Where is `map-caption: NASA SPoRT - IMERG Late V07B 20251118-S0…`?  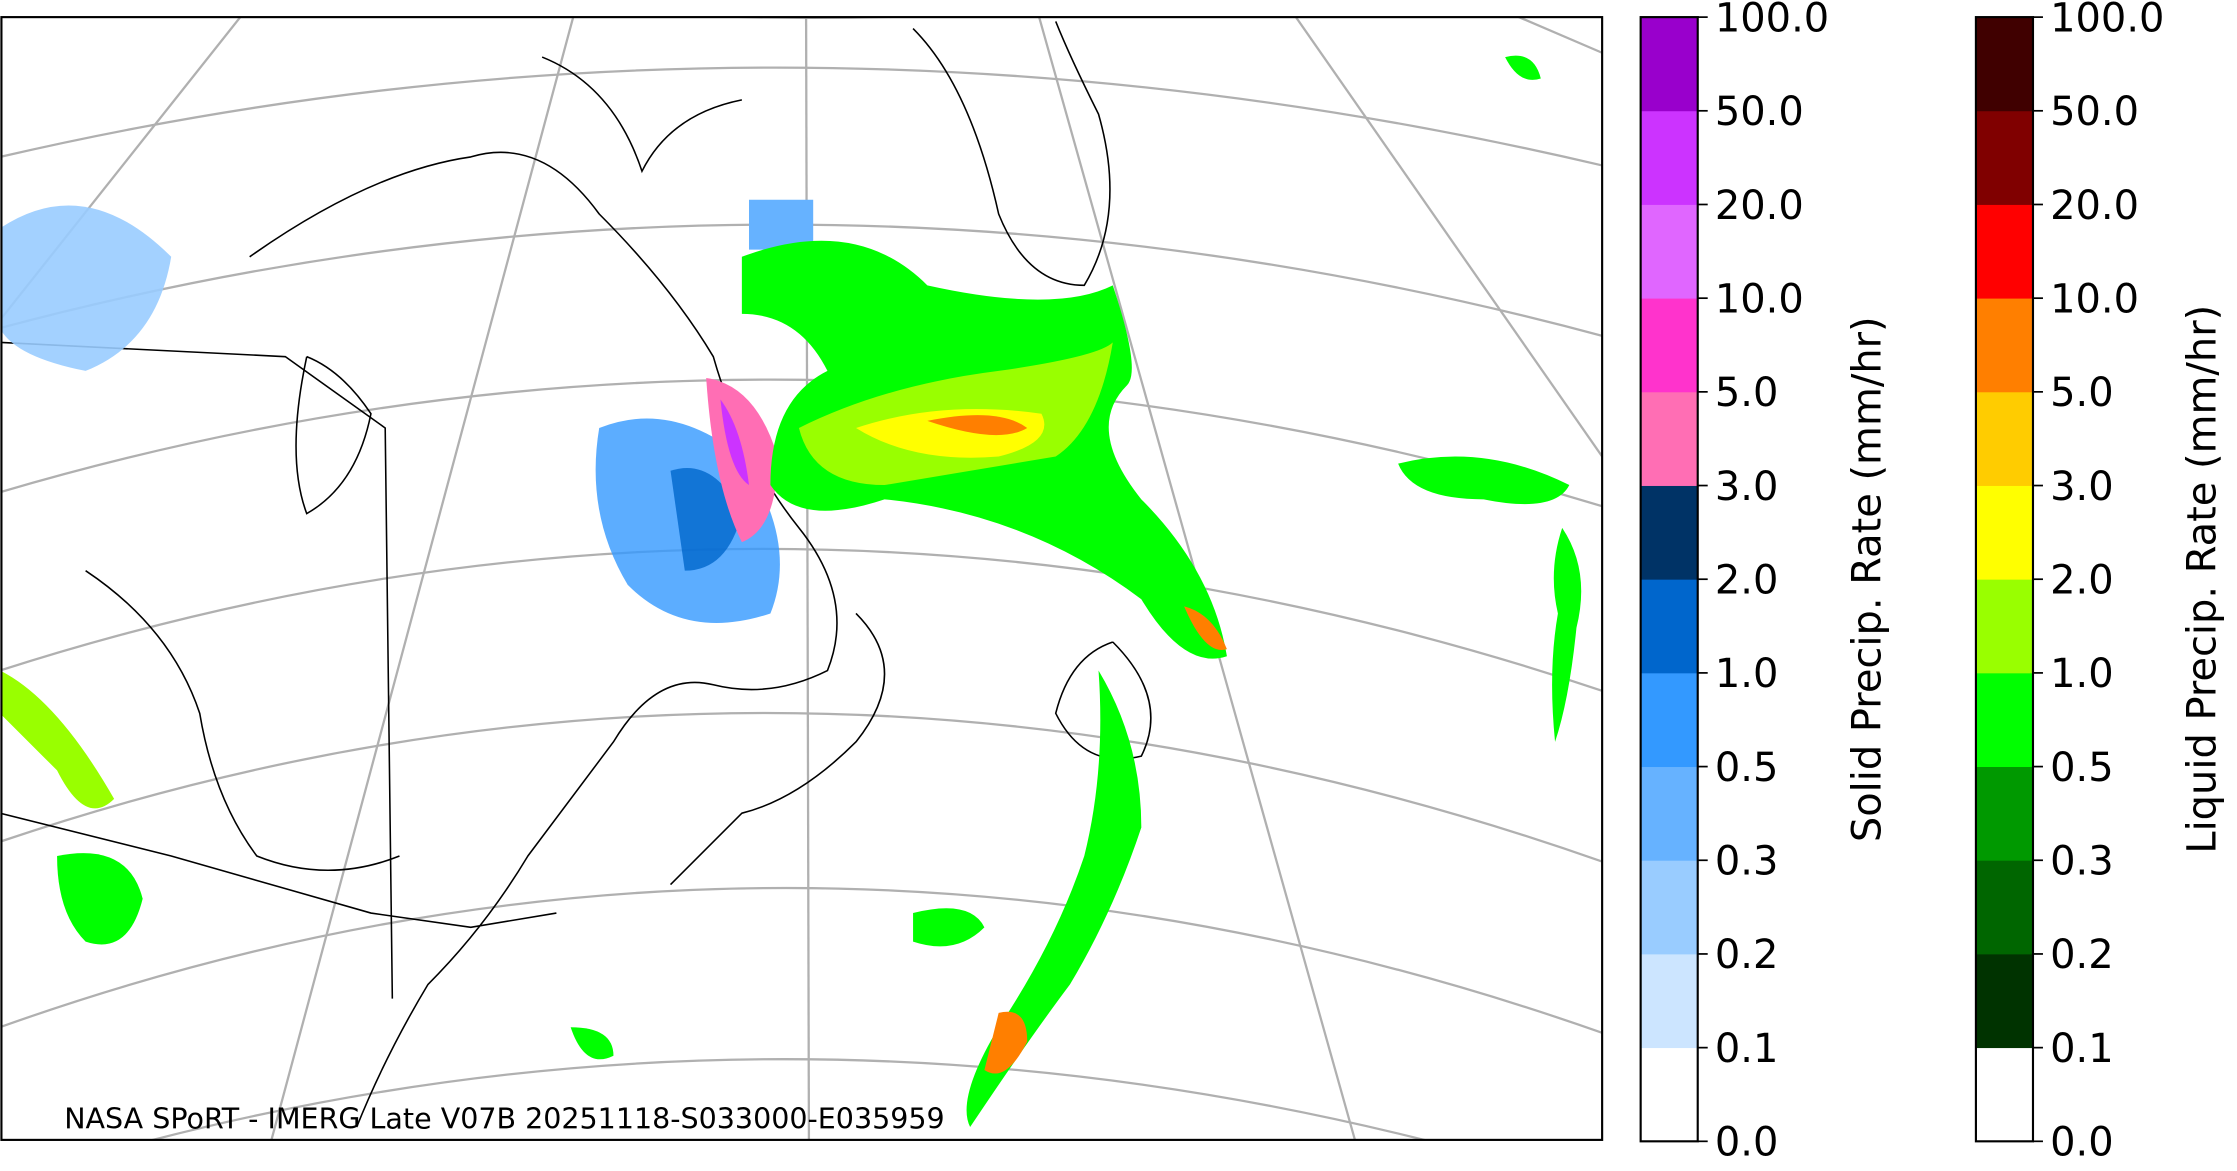 map-caption: NASA SPoRT - IMERG Late V07B 20251118-S0… is located at coordinates (504, 1118).